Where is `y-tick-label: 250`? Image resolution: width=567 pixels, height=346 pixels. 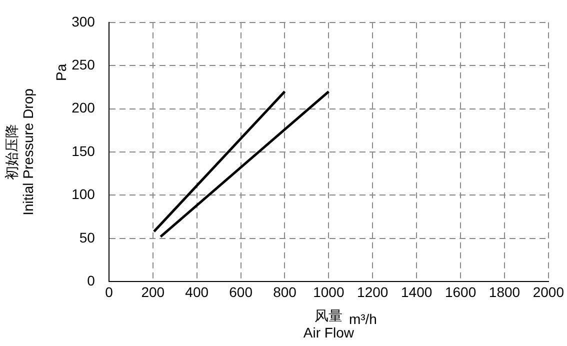 y-tick-label: 250 is located at coordinates (84, 64).